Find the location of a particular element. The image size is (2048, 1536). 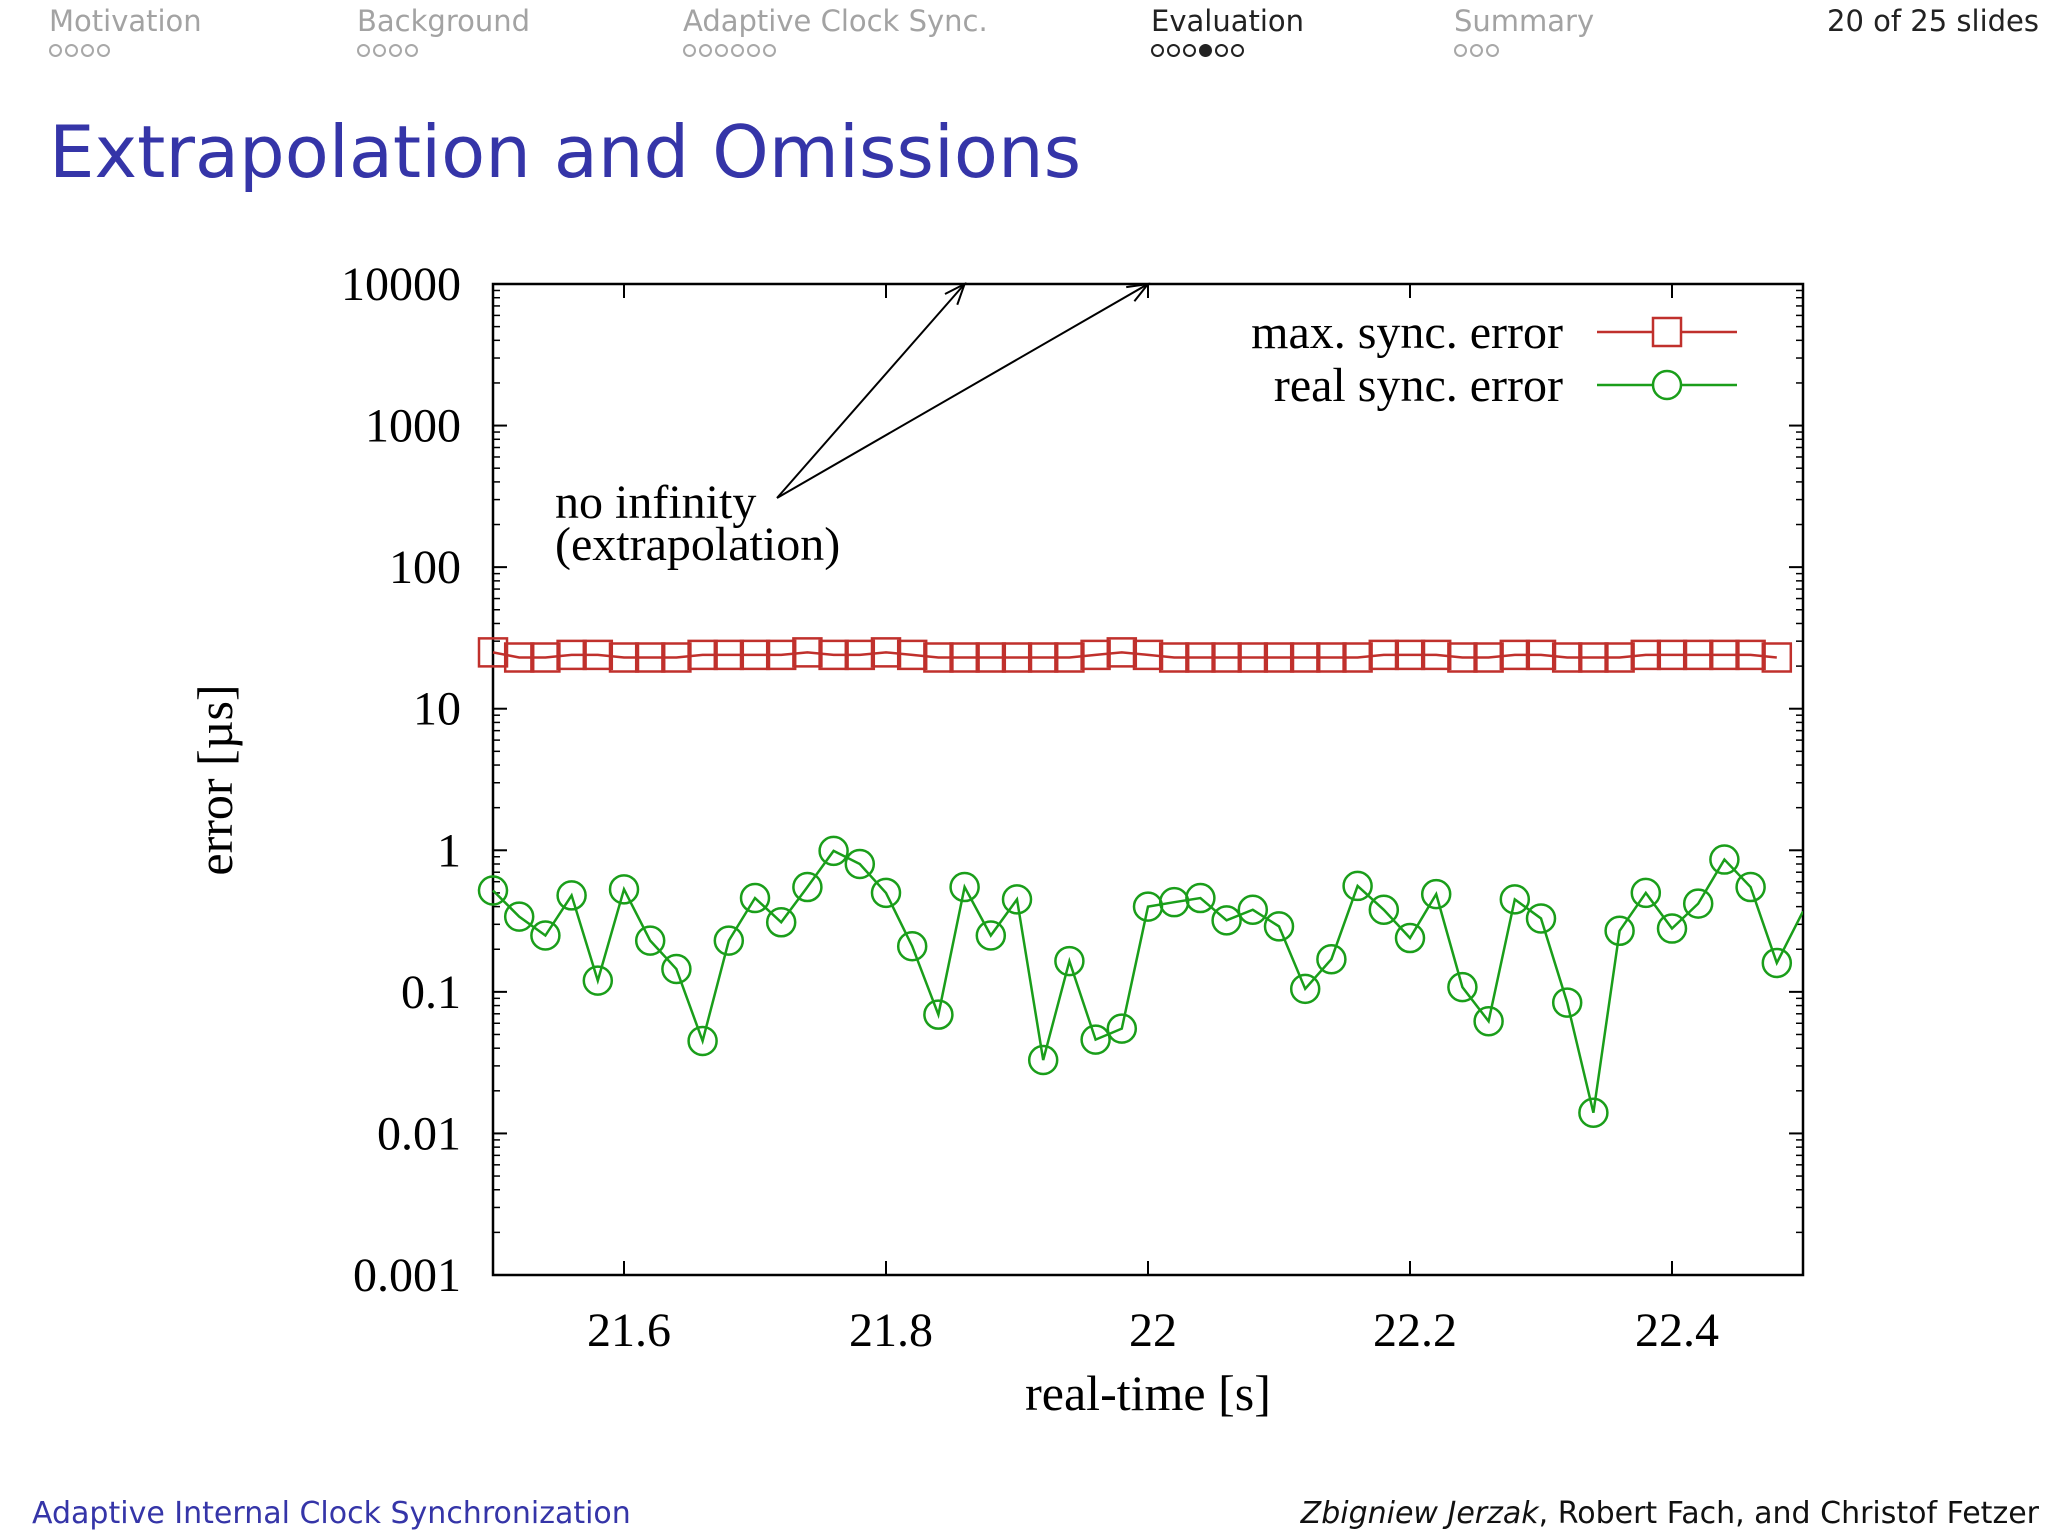

annotation-line-2: (extrapolation) is located at coordinates (697, 544).